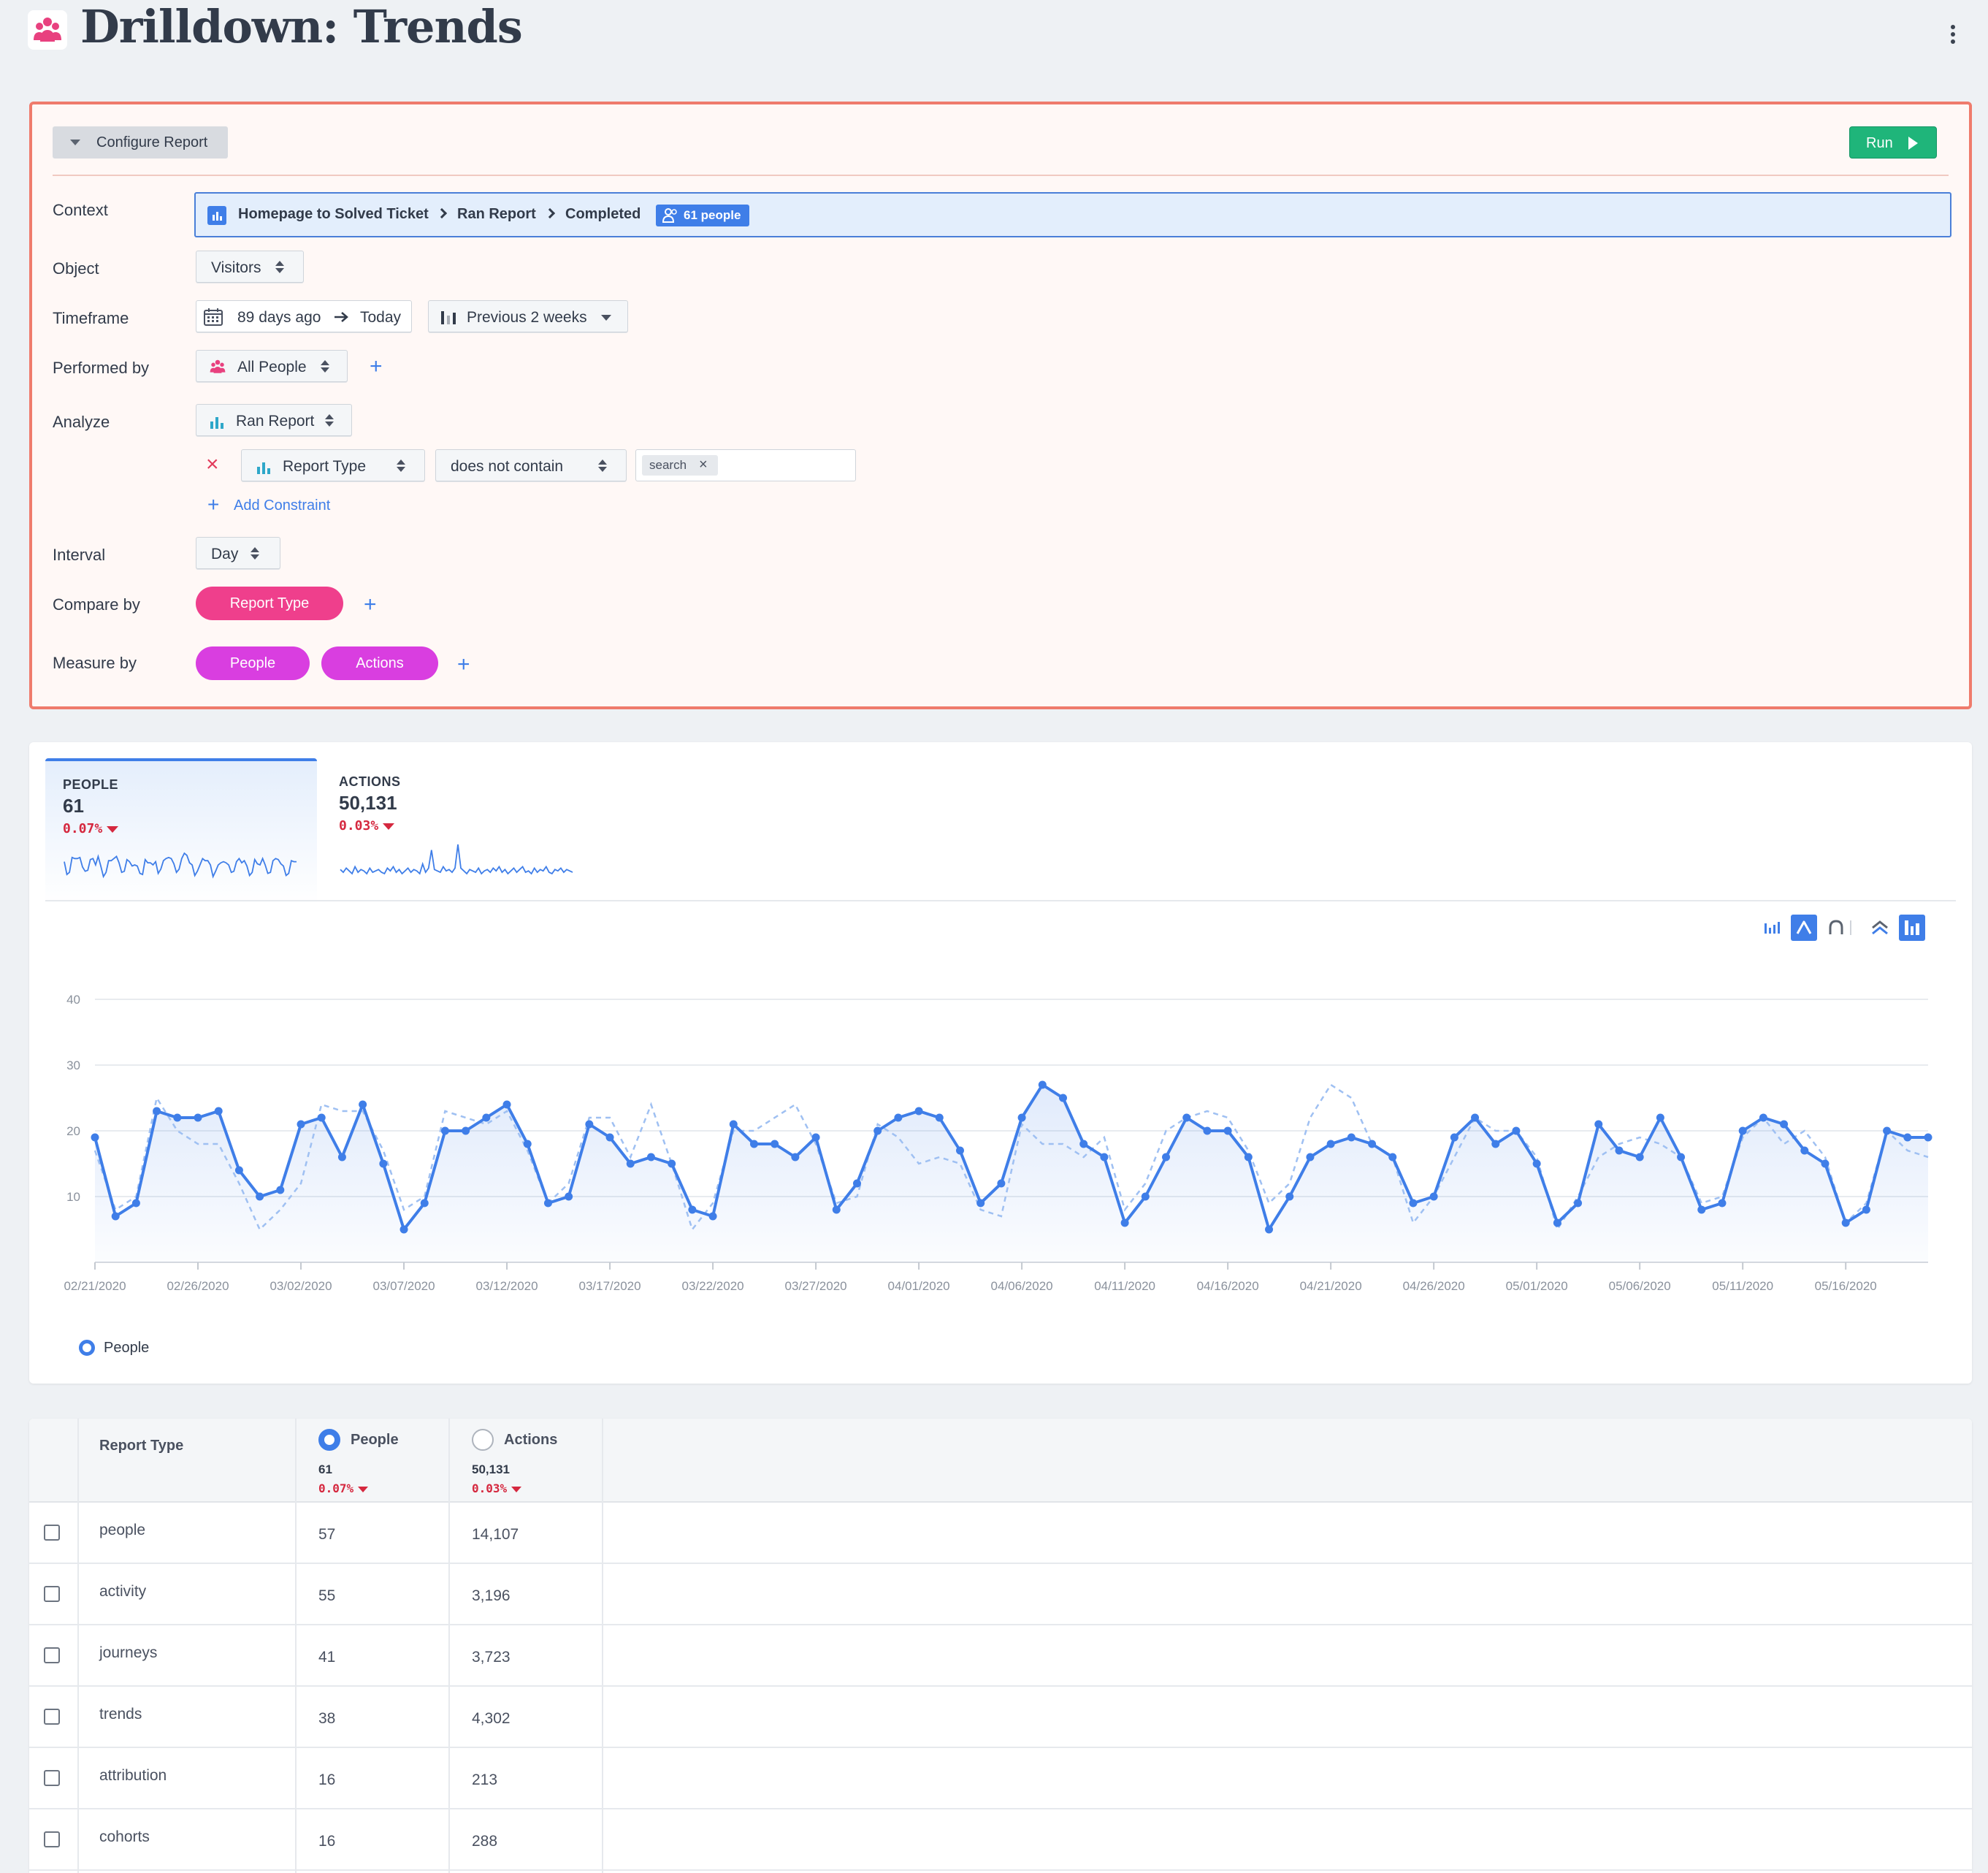  I want to click on performed-by-select: All People, so click(272, 366).